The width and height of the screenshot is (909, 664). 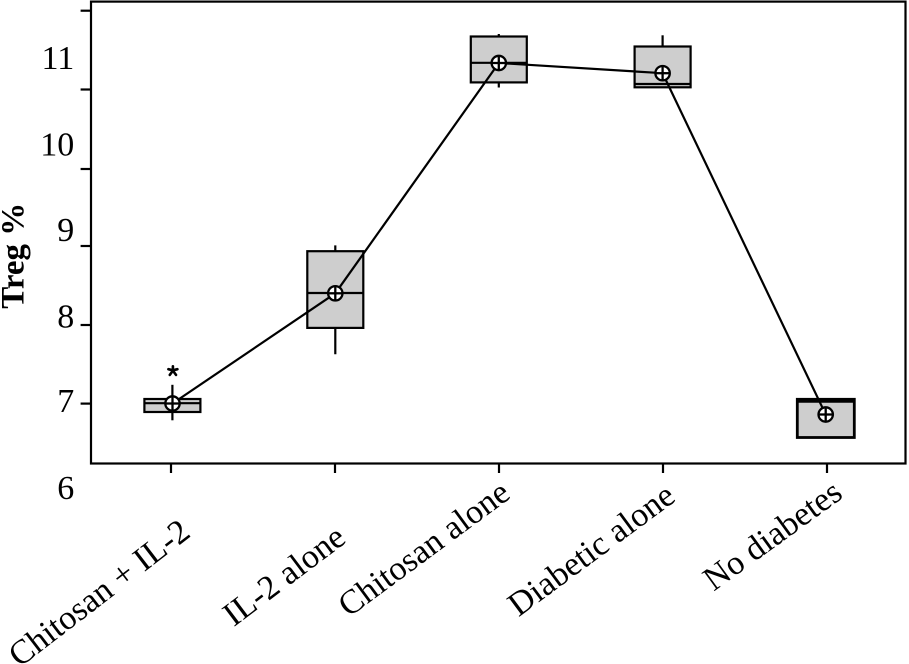 I want to click on svg-text: 10, so click(x=57, y=144).